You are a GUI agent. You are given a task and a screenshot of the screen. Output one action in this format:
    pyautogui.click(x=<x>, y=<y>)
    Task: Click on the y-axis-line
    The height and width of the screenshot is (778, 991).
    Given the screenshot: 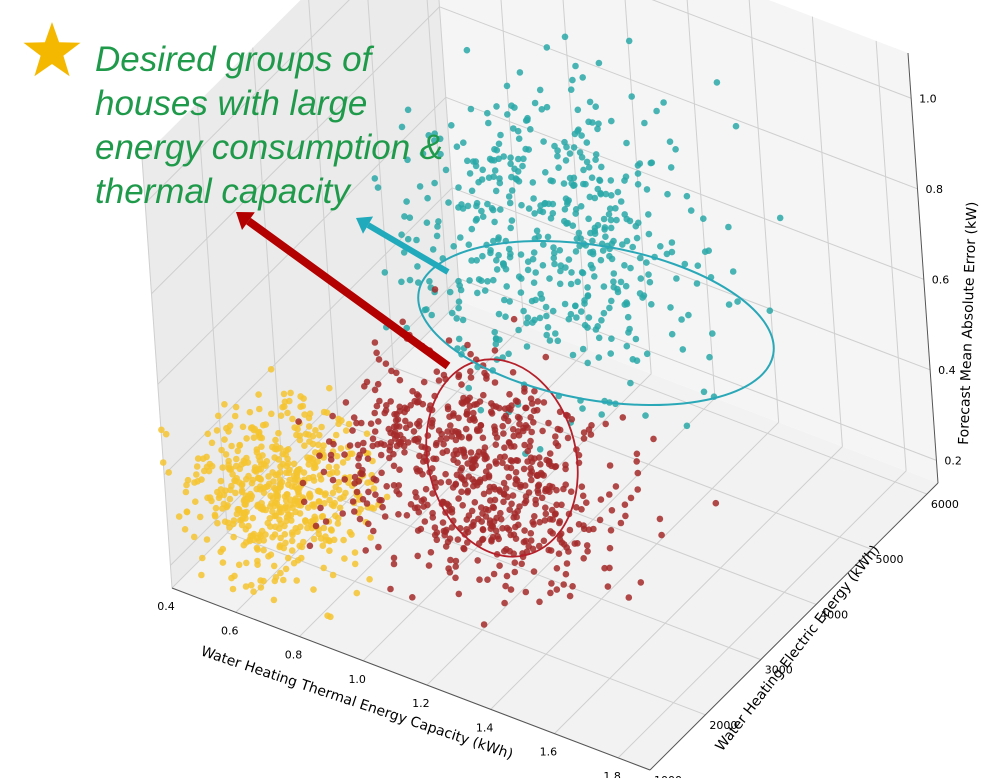 What is the action you would take?
    pyautogui.click(x=794, y=626)
    